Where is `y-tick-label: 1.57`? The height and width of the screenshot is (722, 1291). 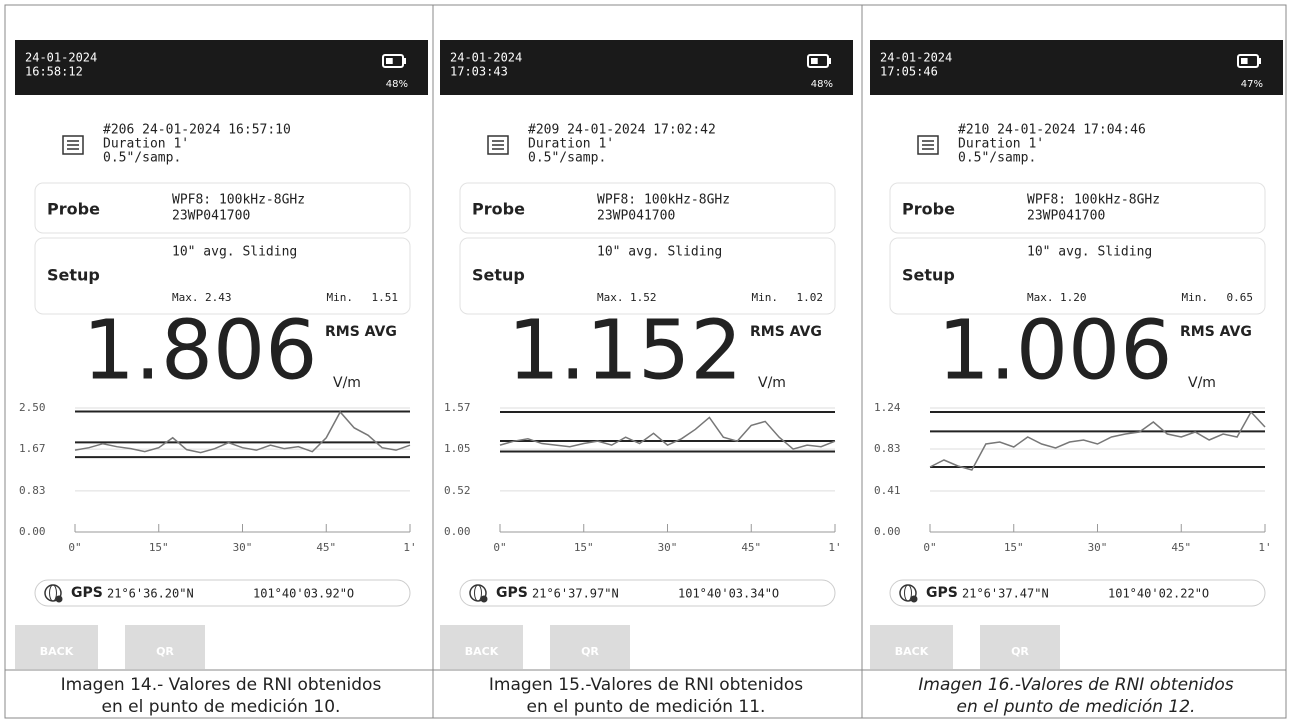
y-tick-label: 1.57 is located at coordinates (457, 407).